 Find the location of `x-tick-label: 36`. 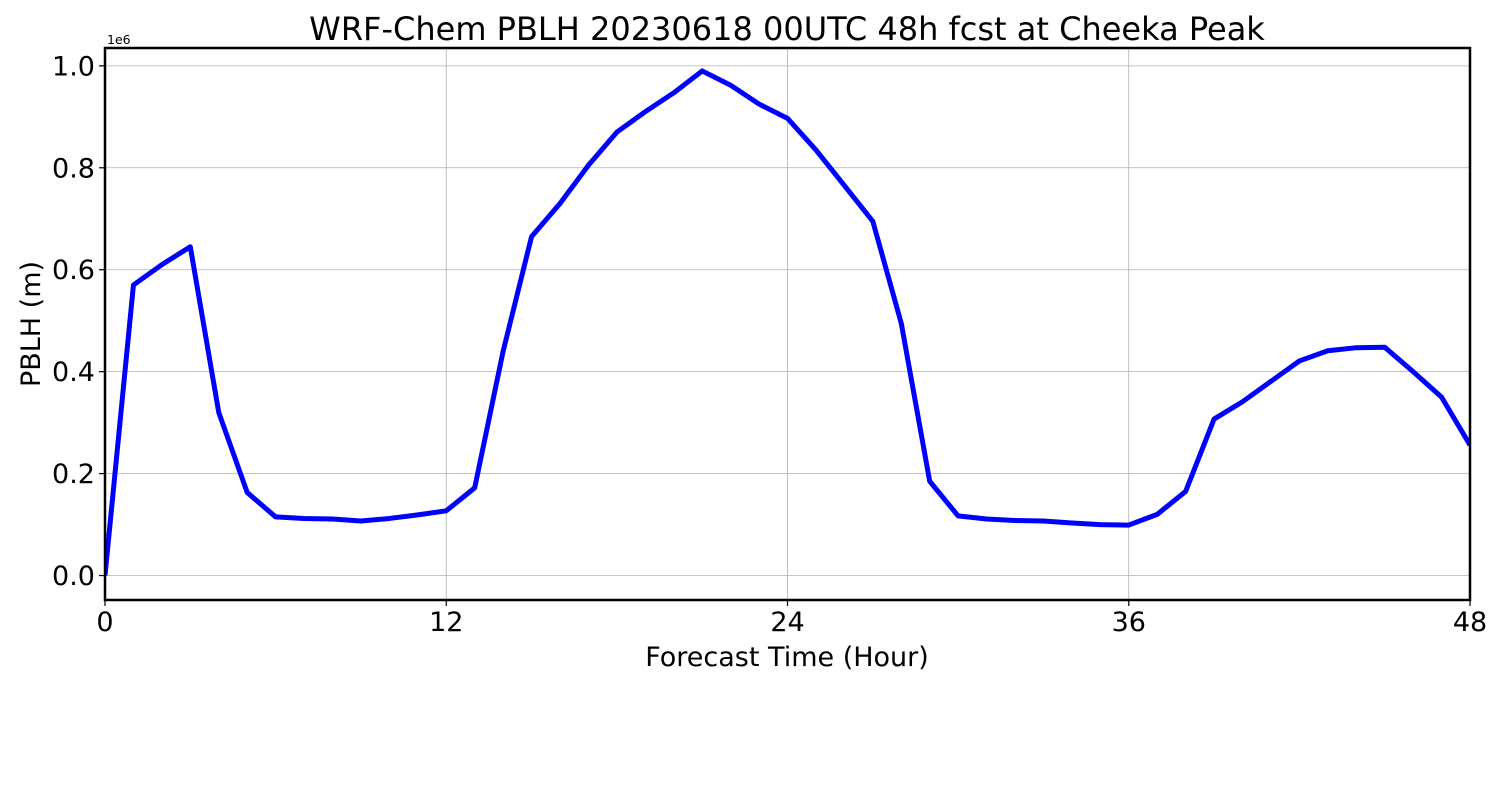

x-tick-label: 36 is located at coordinates (1129, 622).